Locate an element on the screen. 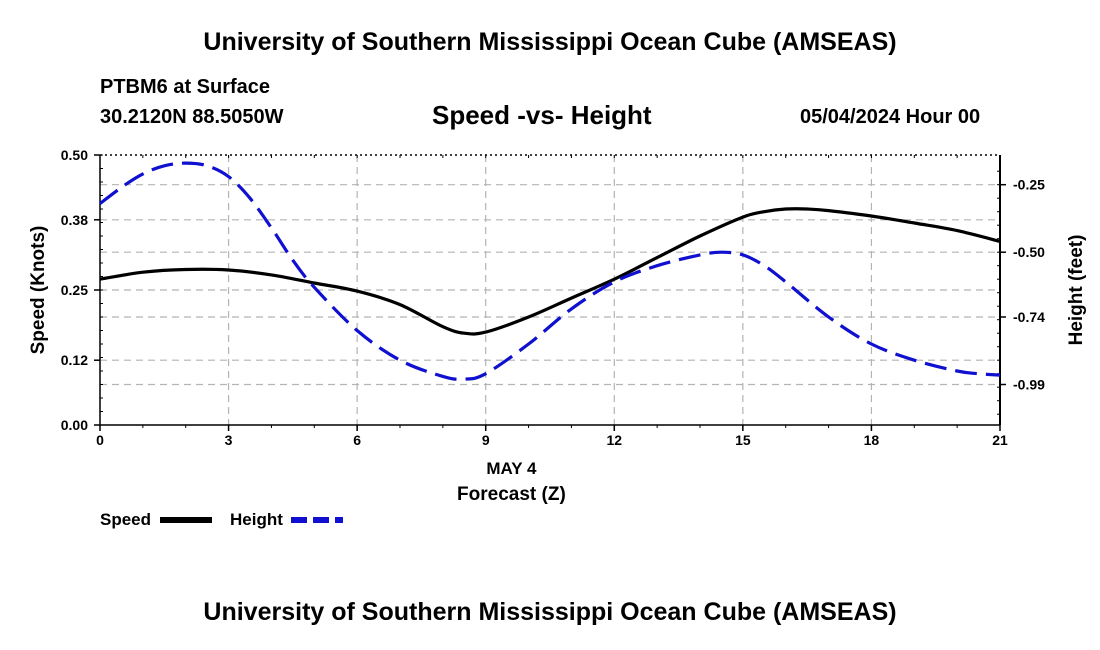  x-tick-label: 18 is located at coordinates (872, 440).